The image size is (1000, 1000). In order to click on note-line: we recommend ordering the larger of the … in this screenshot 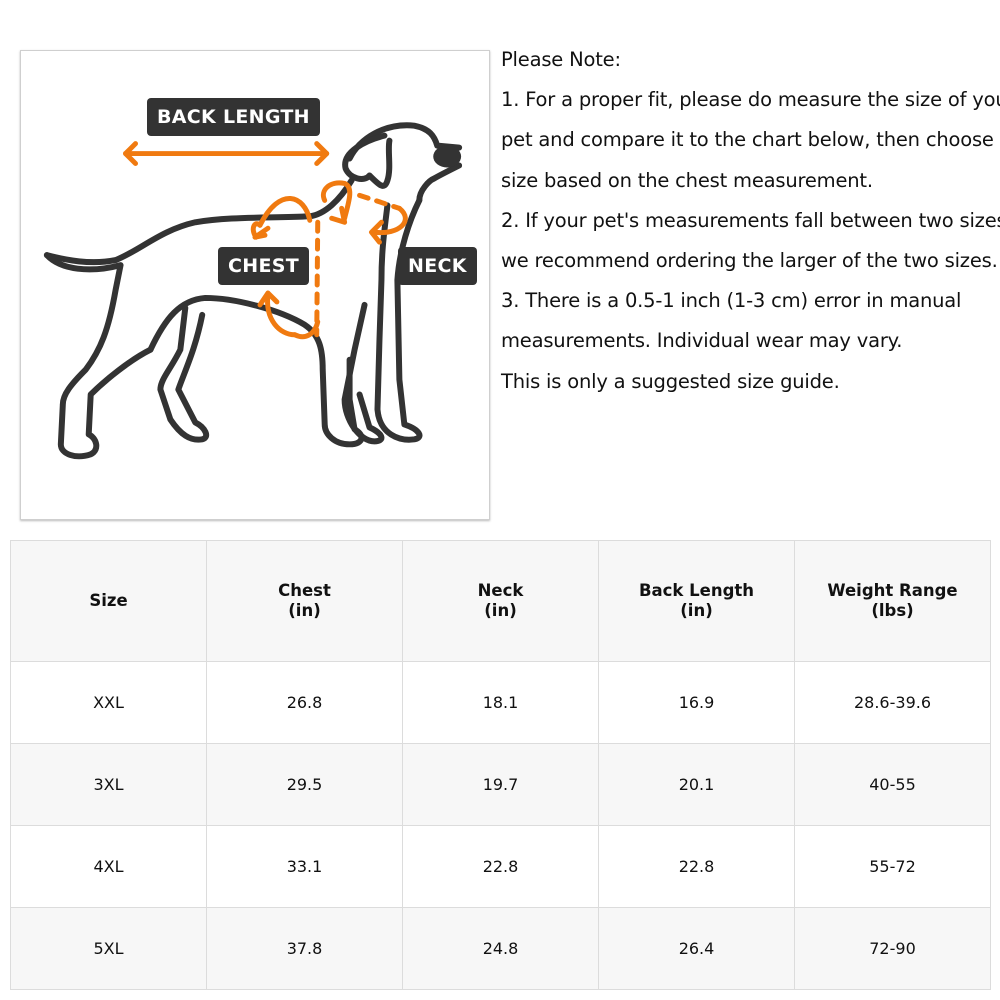, I will do `click(749, 261)`.